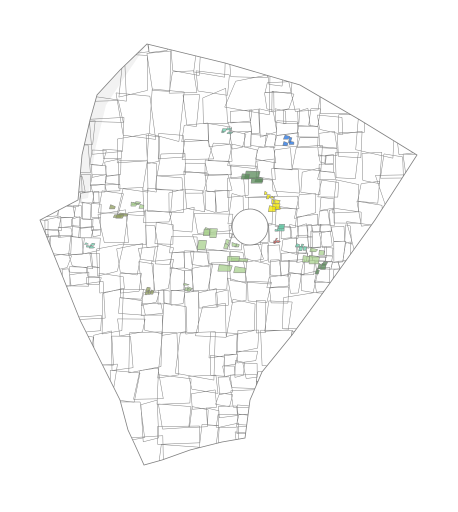  Describe the element at coordinates (224, 130) in the screenshot. I see `highlighted-parcel-teal` at that location.